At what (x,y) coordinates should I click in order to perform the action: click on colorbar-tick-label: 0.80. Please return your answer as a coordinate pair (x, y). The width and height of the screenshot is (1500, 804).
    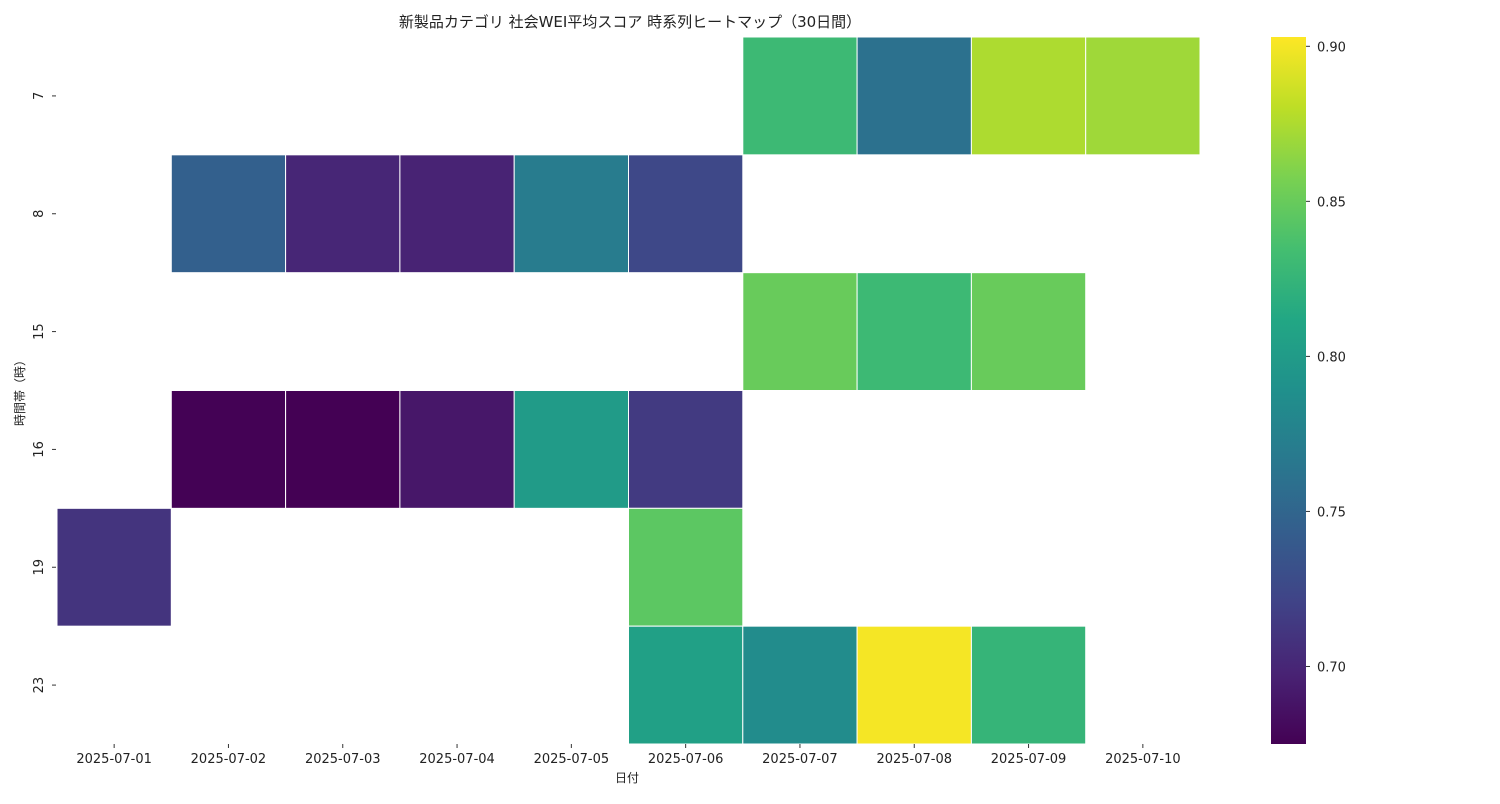
    Looking at the image, I should click on (1331, 357).